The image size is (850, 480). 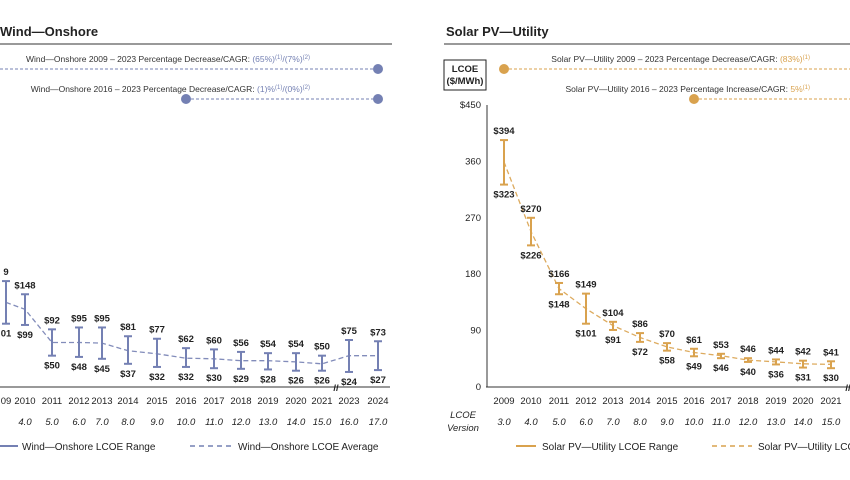 What do you see at coordinates (586, 334) in the screenshot?
I see `low-value-label: $101` at bounding box center [586, 334].